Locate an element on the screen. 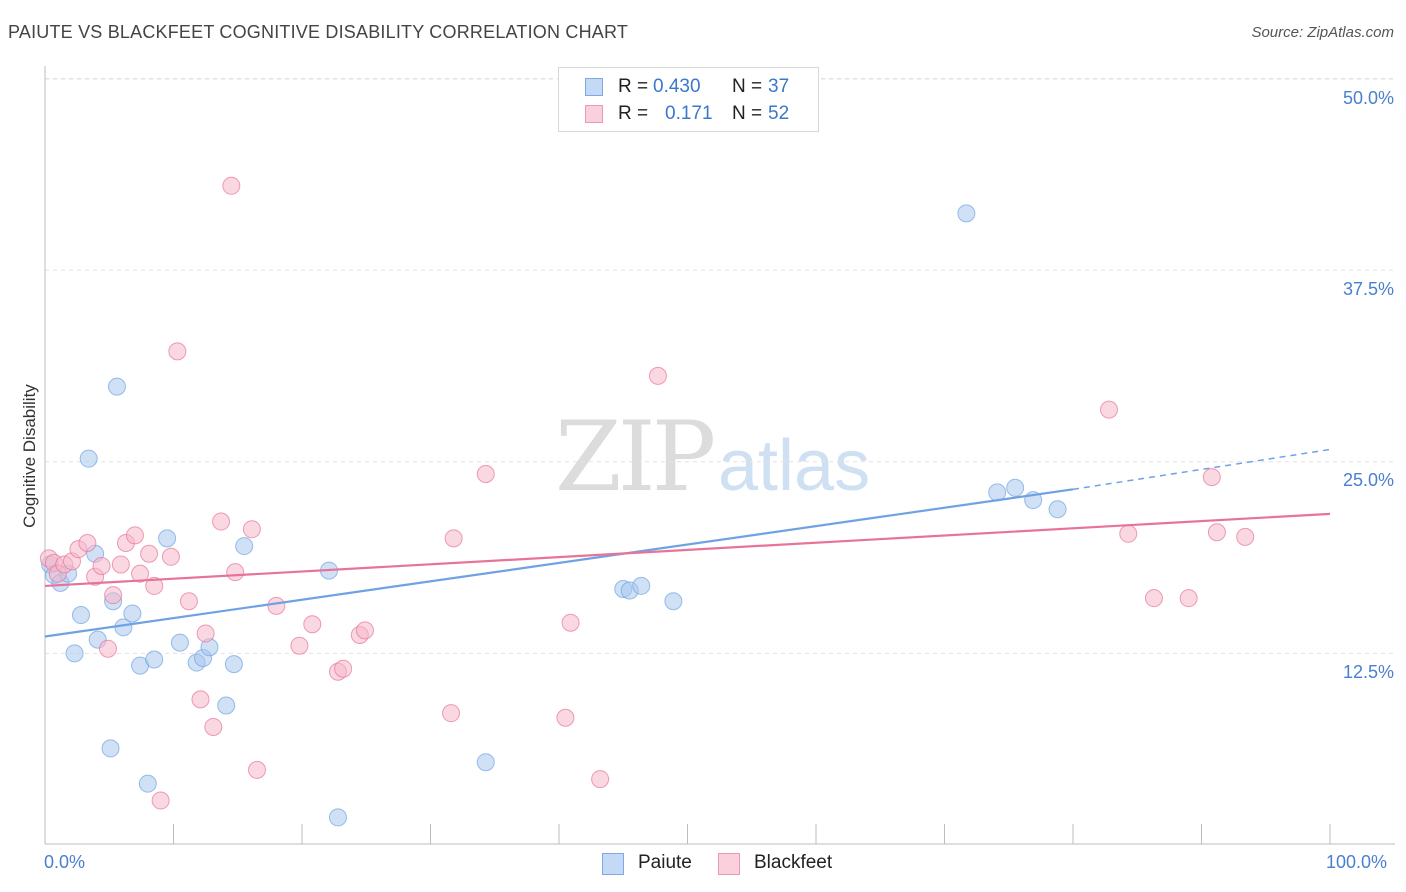 The height and width of the screenshot is (892, 1406). paiute-trend-line-extension is located at coordinates (1201, 469).